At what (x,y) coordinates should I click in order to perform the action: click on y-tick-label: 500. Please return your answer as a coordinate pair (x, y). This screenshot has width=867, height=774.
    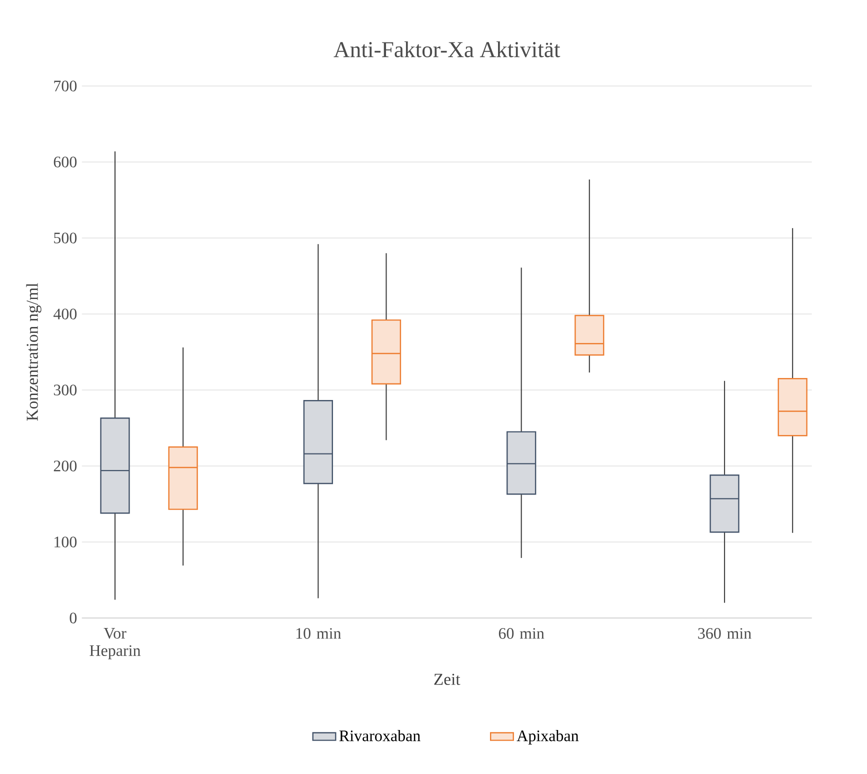
    Looking at the image, I should click on (65, 238).